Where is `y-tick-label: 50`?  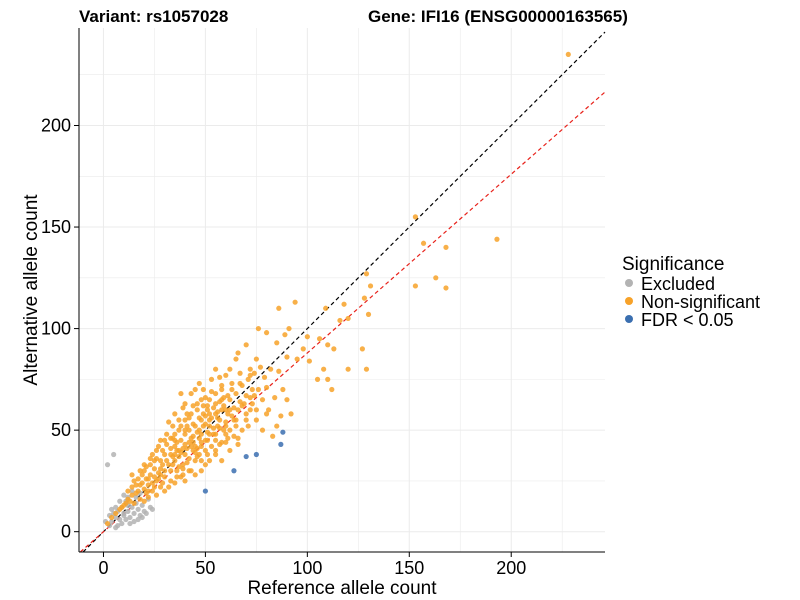
y-tick-label: 50 is located at coordinates (61, 430).